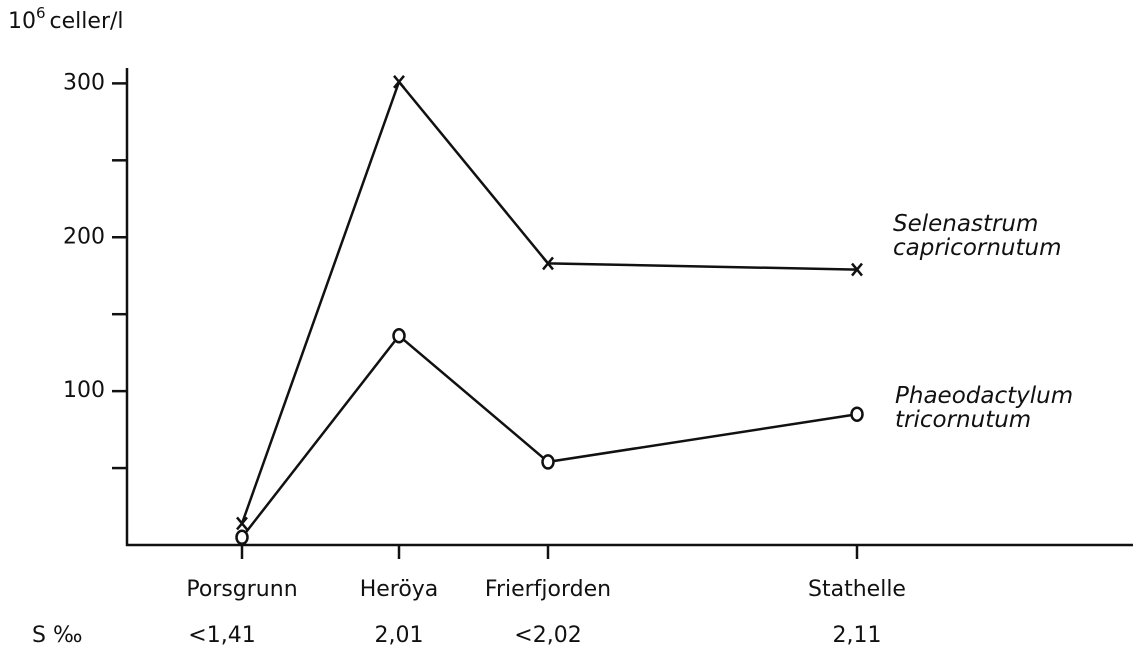 This screenshot has height=656, width=1145. I want to click on salinity-value: 2,01, so click(399, 635).